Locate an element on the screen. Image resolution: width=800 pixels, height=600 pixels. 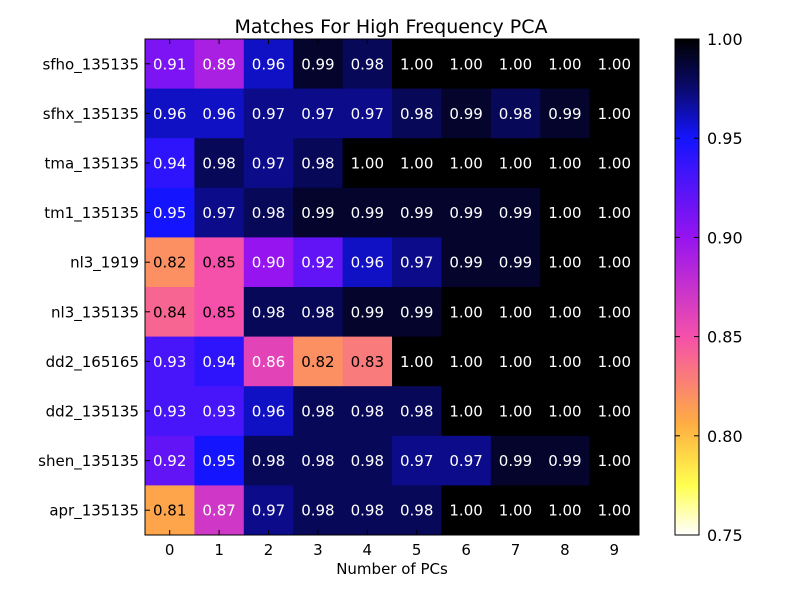
cell-value-label: 0.92 is located at coordinates (169, 461).